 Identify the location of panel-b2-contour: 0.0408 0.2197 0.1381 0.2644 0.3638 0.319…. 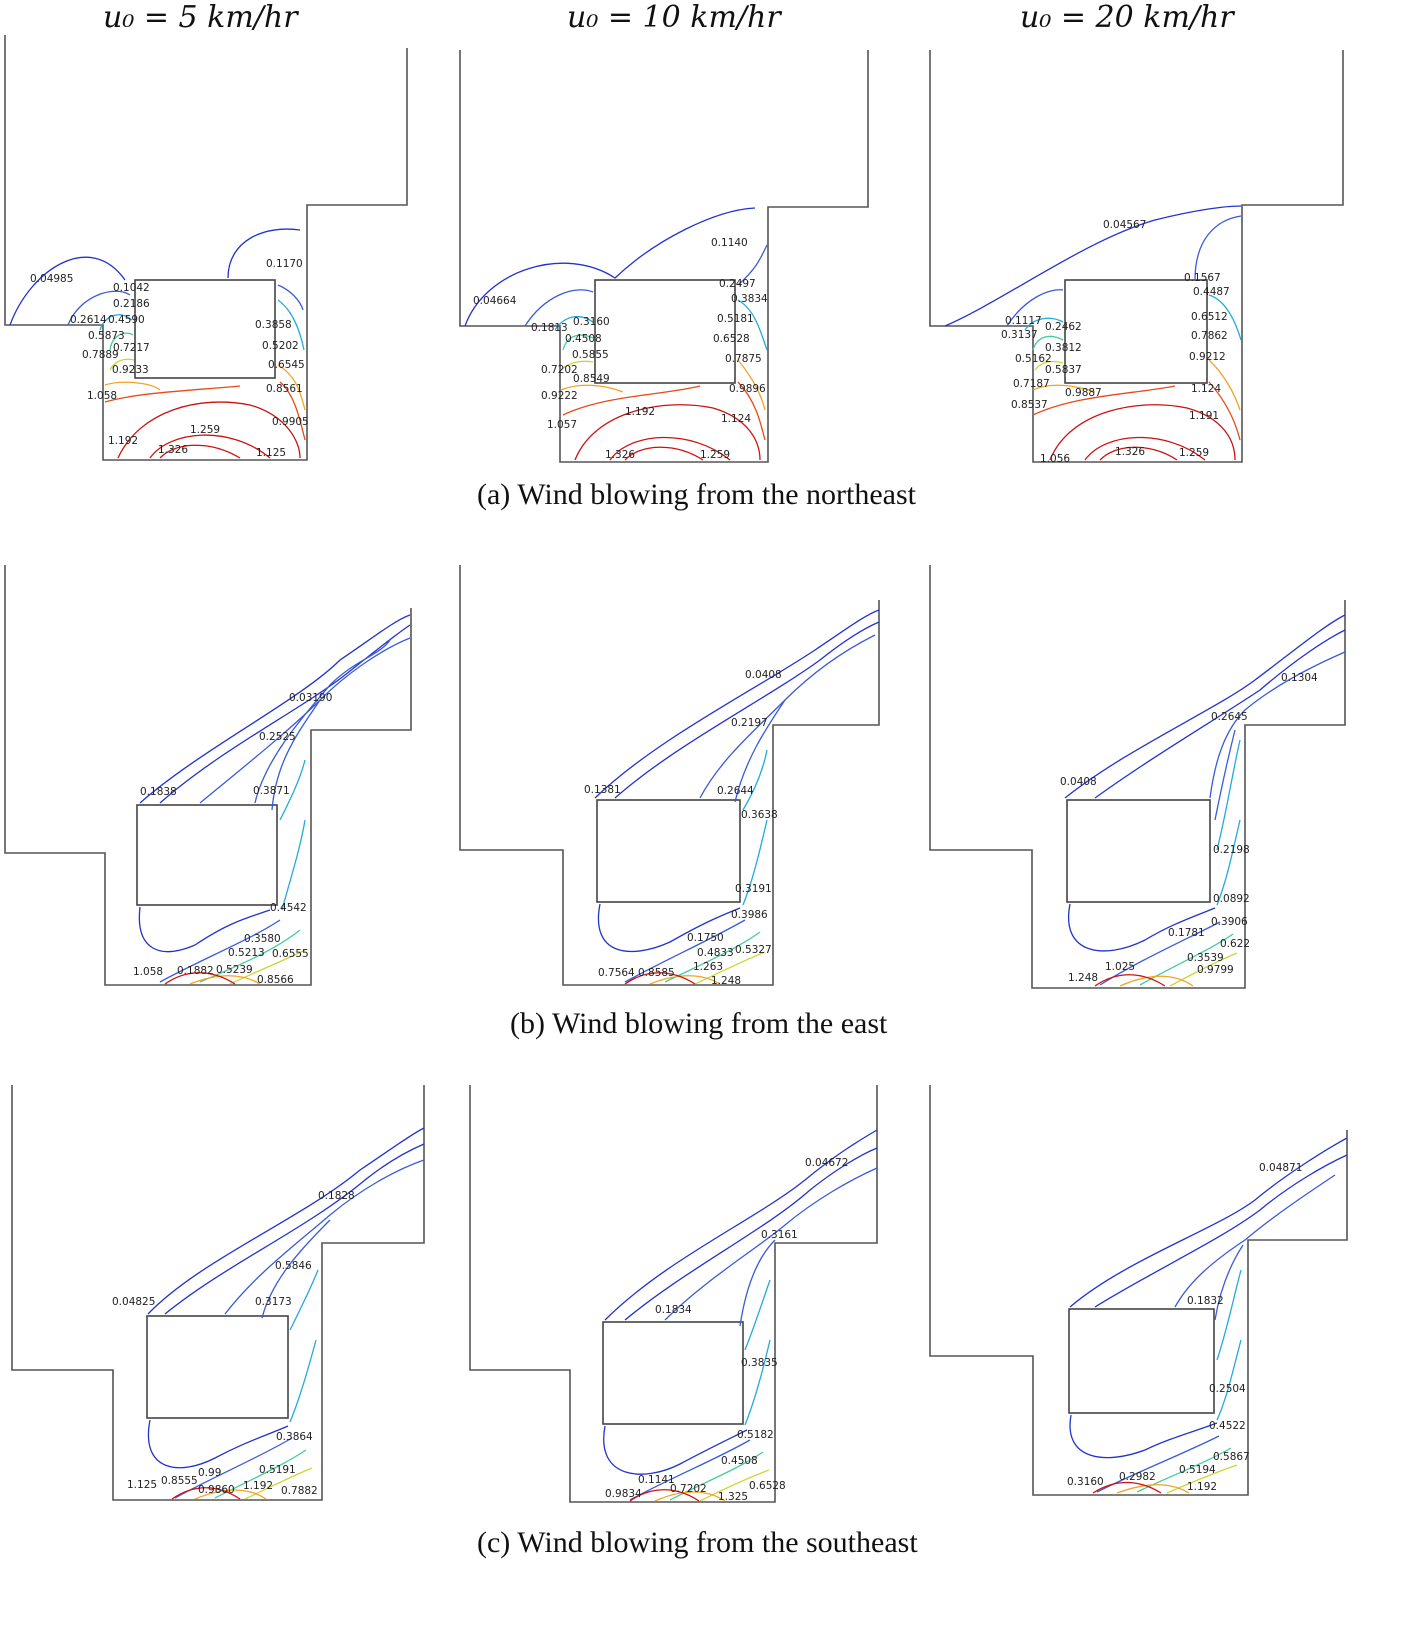
(669, 776).